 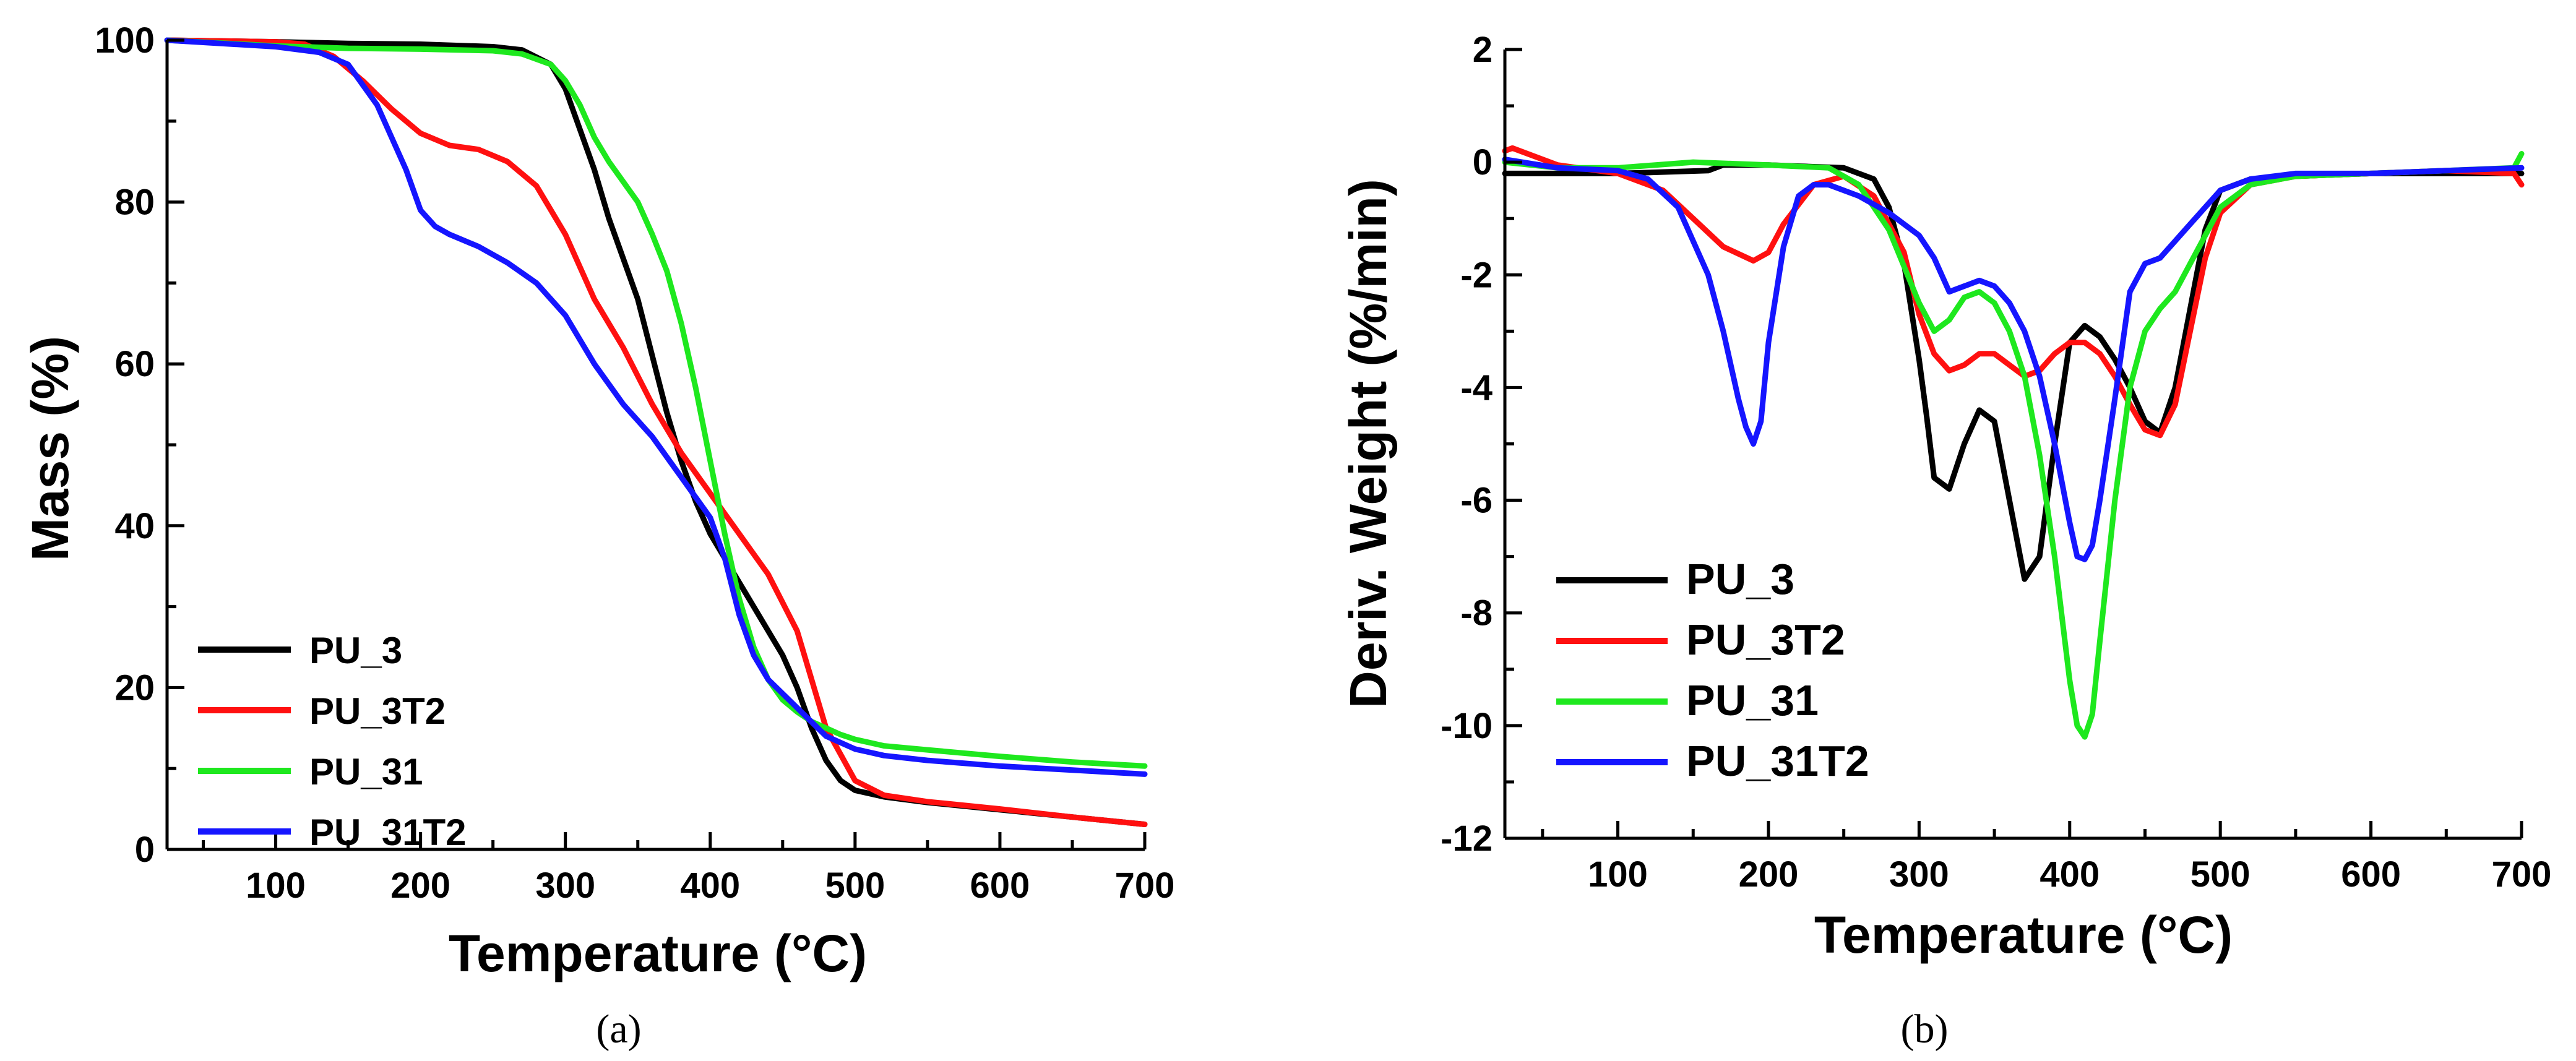 I want to click on panel-b-legend: PU_3 PU_3T2 PU_31 PU_31T2, so click(x=1712, y=670).